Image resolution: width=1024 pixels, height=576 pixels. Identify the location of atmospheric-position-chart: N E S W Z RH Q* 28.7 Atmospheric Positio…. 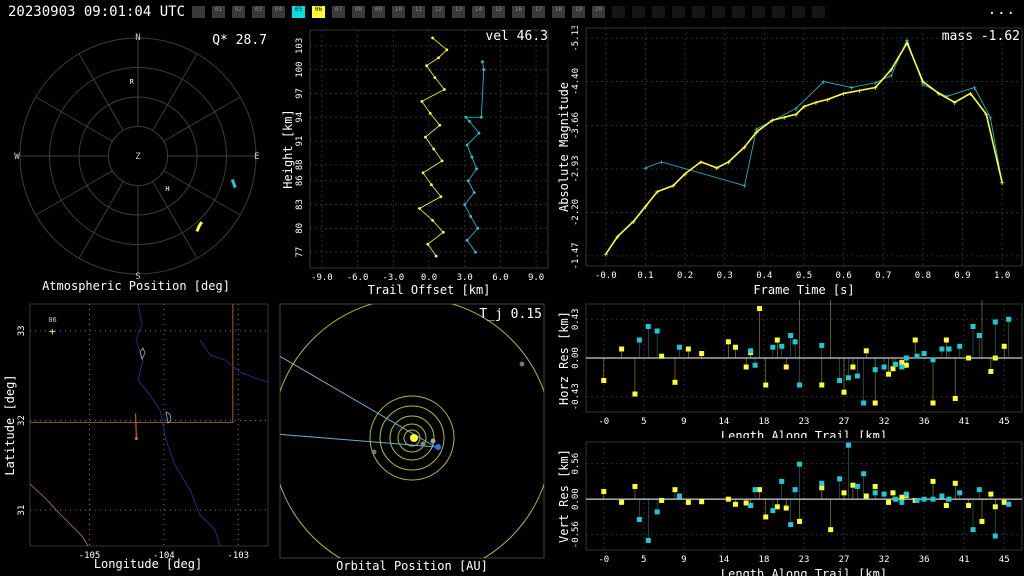
(138, 162).